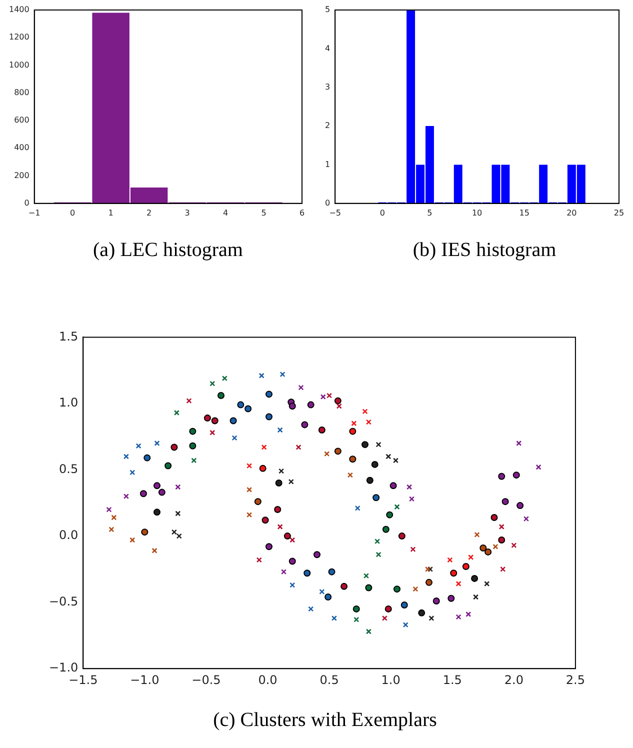  I want to click on x-tick-label: 6, so click(302, 213).